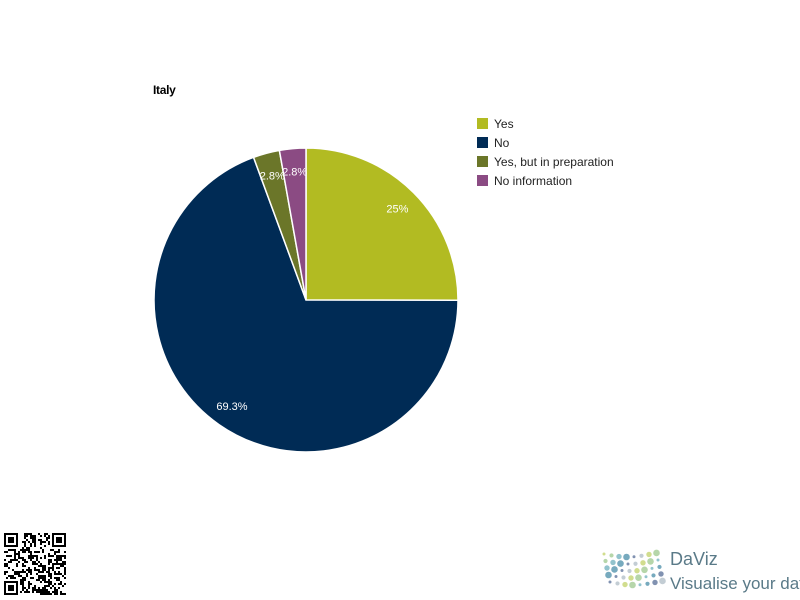 The width and height of the screenshot is (800, 600). I want to click on legend-label: Yes, so click(504, 123).